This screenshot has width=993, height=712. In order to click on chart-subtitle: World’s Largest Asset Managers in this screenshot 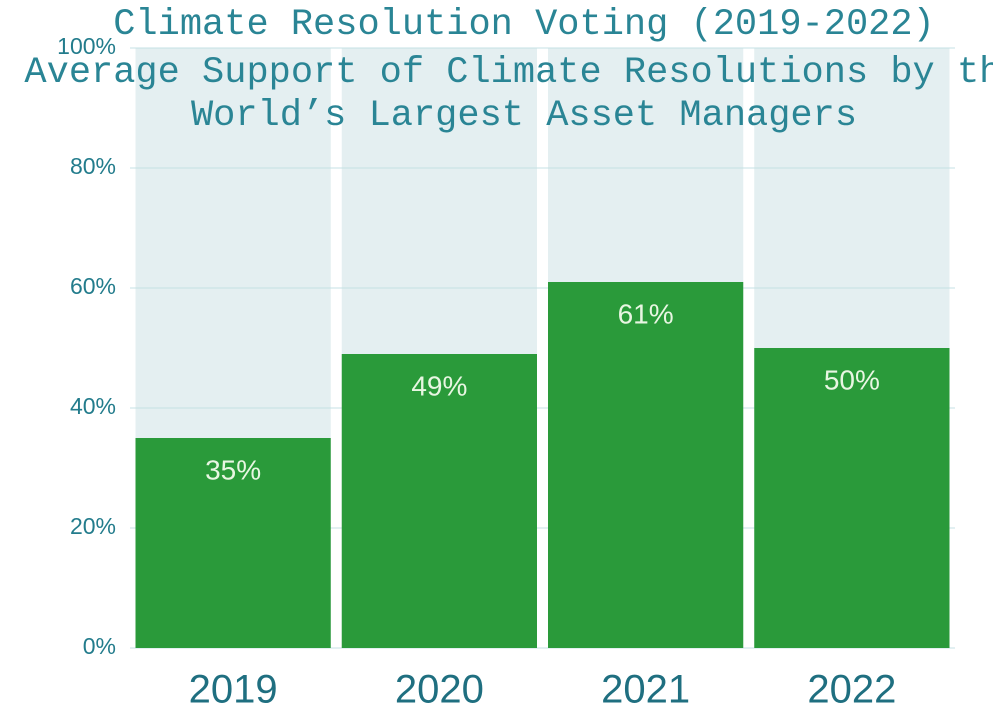, I will do `click(524, 116)`.